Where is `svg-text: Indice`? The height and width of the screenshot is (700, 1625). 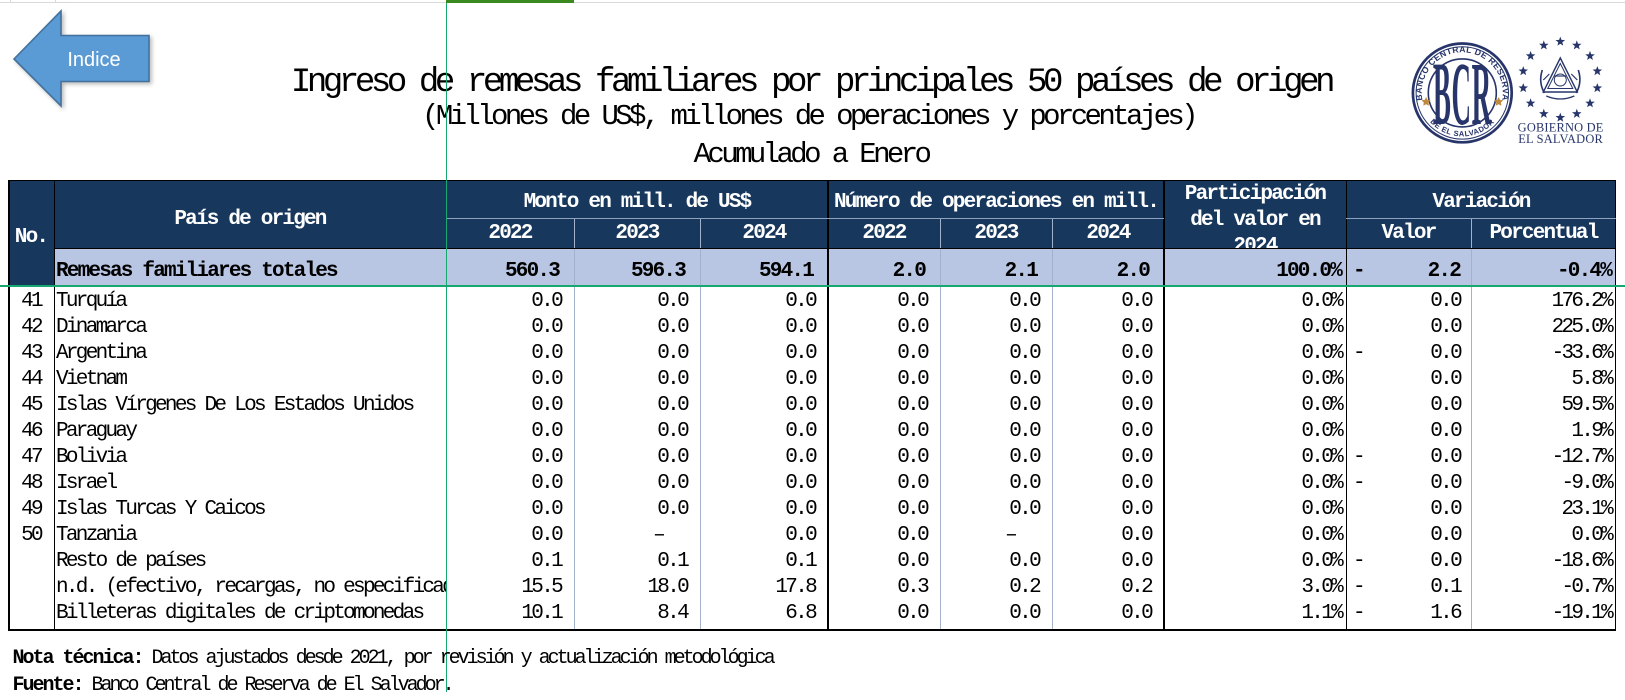 svg-text: Indice is located at coordinates (93, 60).